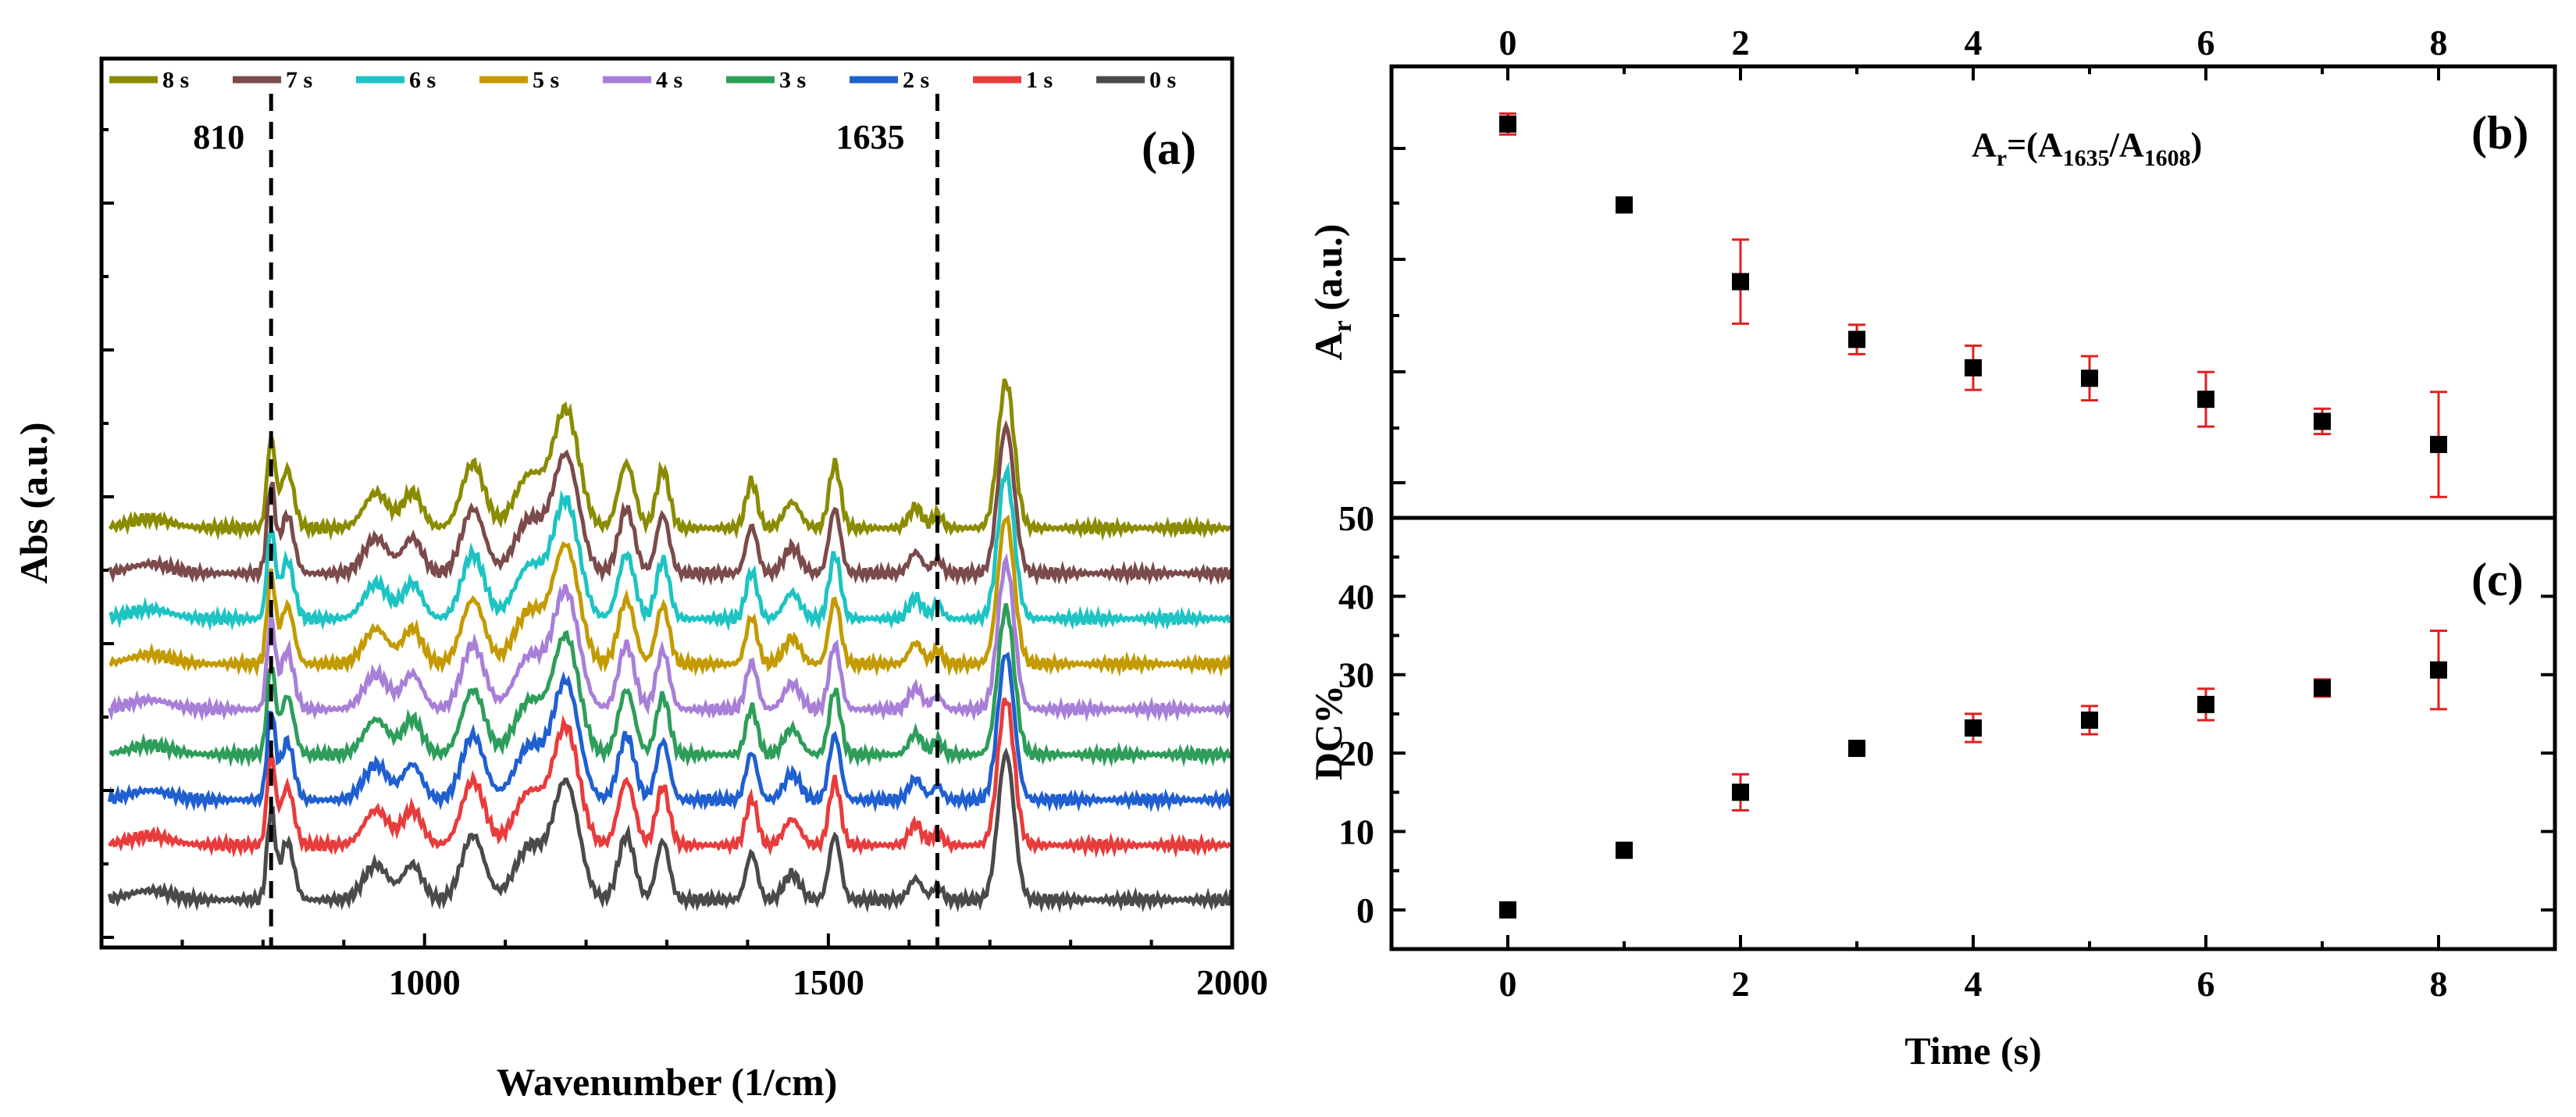  What do you see at coordinates (1356, 831) in the screenshot?
I see `y-tick-label: 10` at bounding box center [1356, 831].